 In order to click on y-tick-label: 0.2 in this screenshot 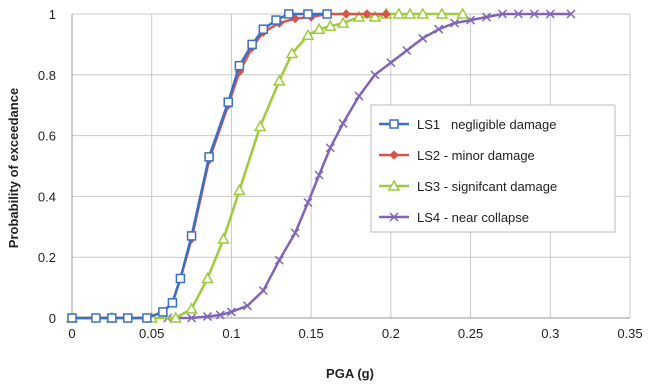, I will do `click(47, 257)`.